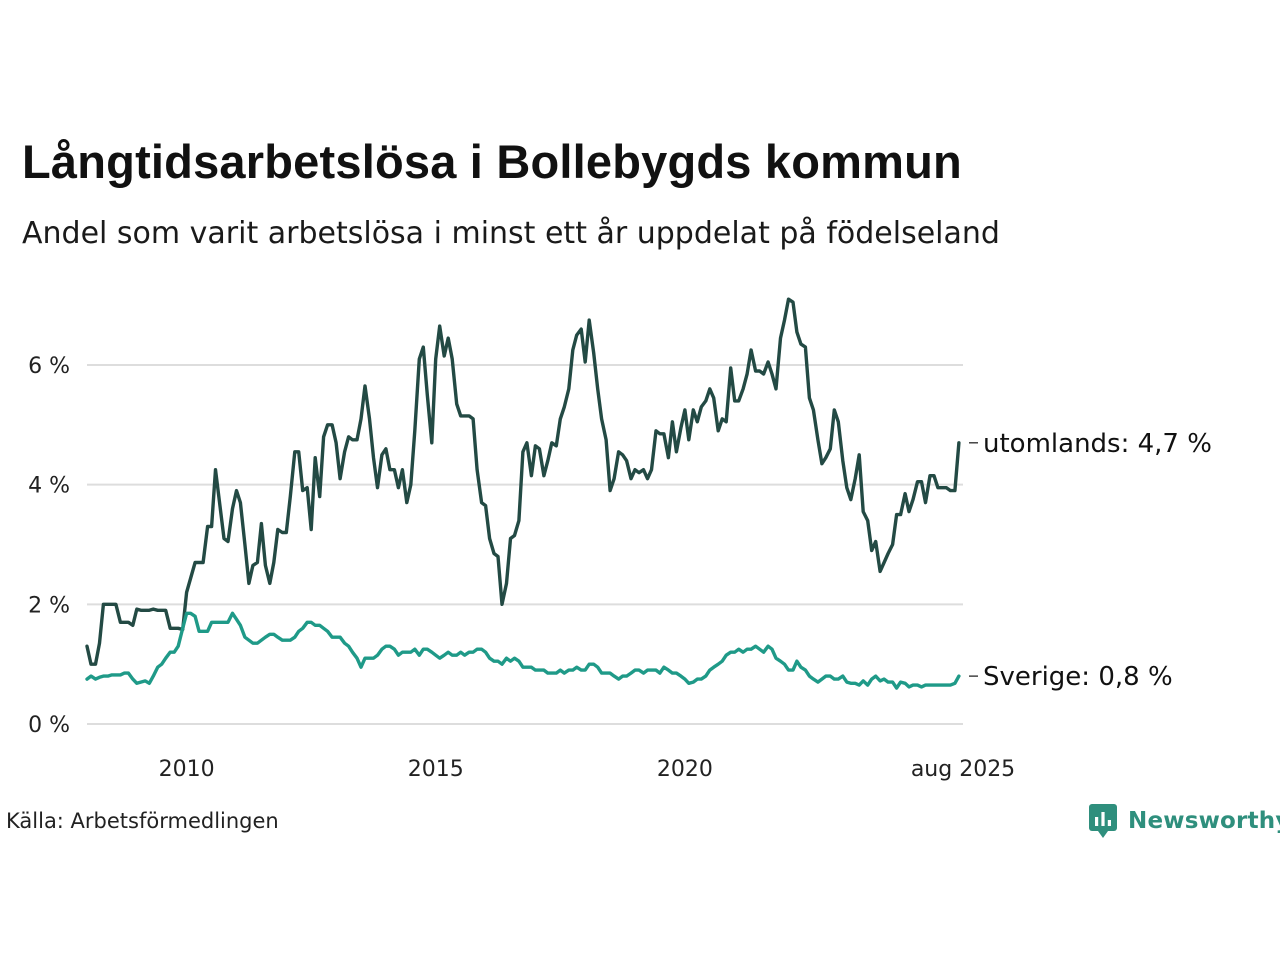 This screenshot has width=1280, height=960. I want to click on brand-logo: Newsworthy, so click(1184, 821).